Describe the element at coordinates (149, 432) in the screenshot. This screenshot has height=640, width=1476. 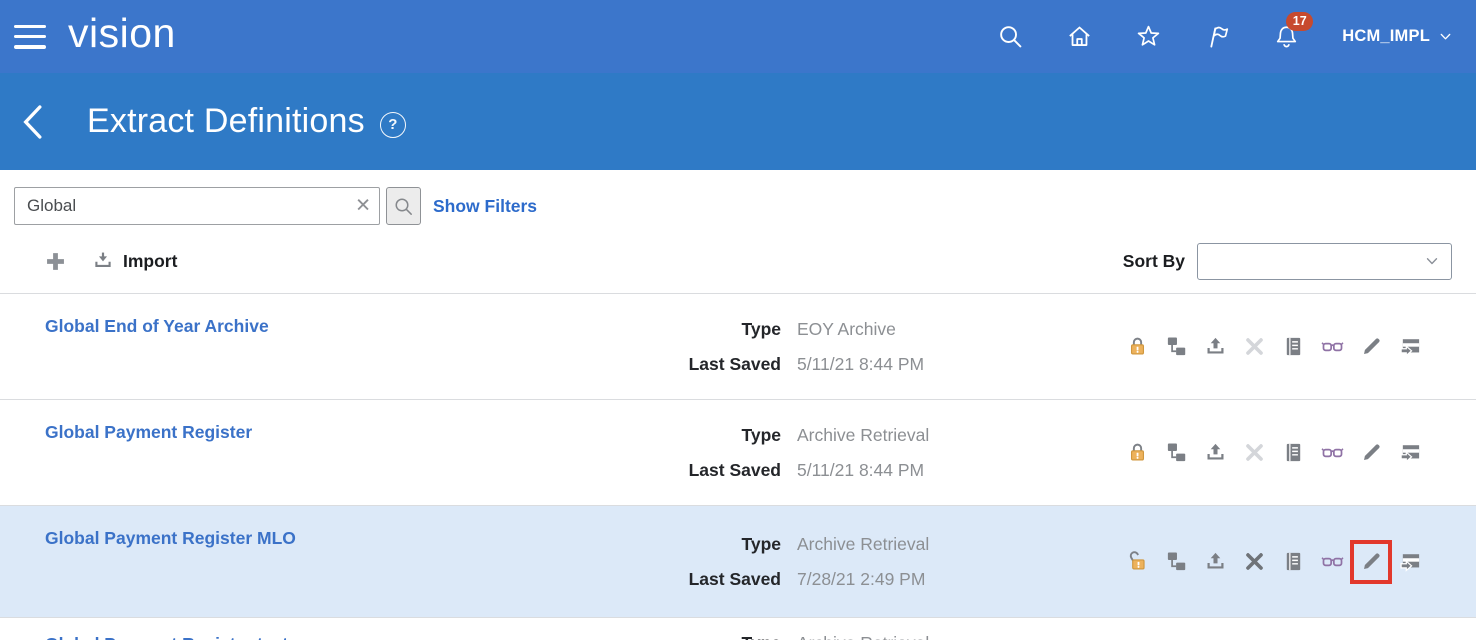
I see `extract-definition-link: Global Payment Register` at that location.